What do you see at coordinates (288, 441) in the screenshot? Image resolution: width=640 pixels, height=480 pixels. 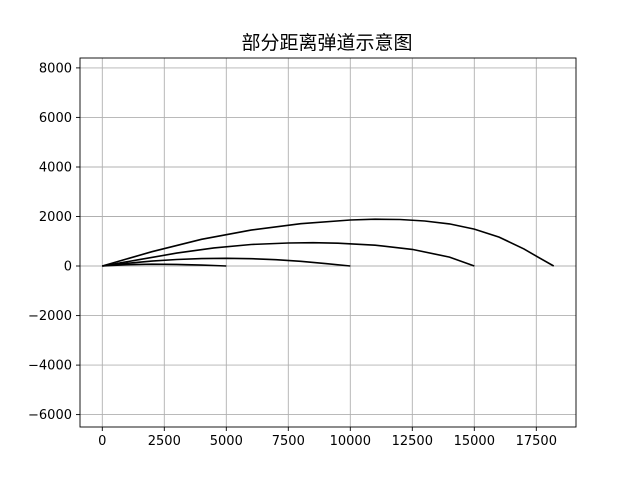 I see `x-tick-label: 7500` at bounding box center [288, 441].